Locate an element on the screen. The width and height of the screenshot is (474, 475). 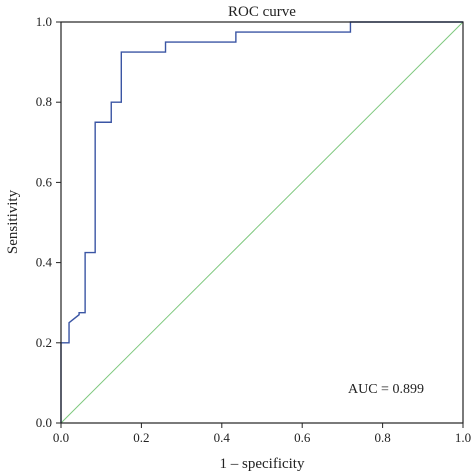
x-tick-label: 0.8 is located at coordinates (382, 437).